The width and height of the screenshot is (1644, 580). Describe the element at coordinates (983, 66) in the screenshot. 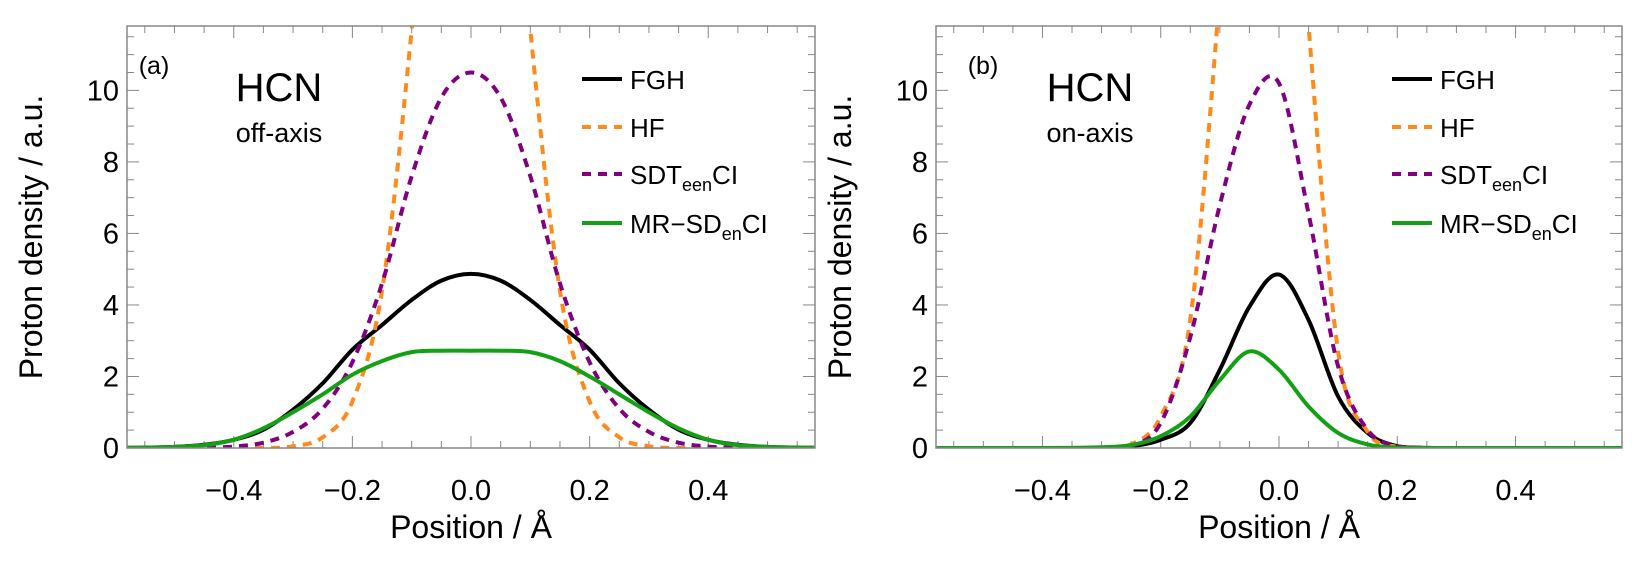

I see `panel-label: (b)` at that location.